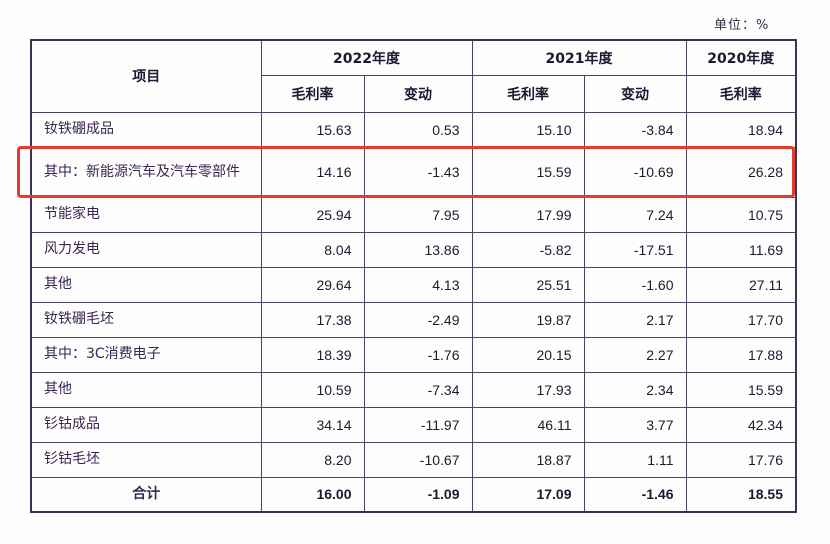 Image resolution: width=830 pixels, height=544 pixels. What do you see at coordinates (741, 494) in the screenshot?
I see `total-2020-gross-margin: 18.55` at bounding box center [741, 494].